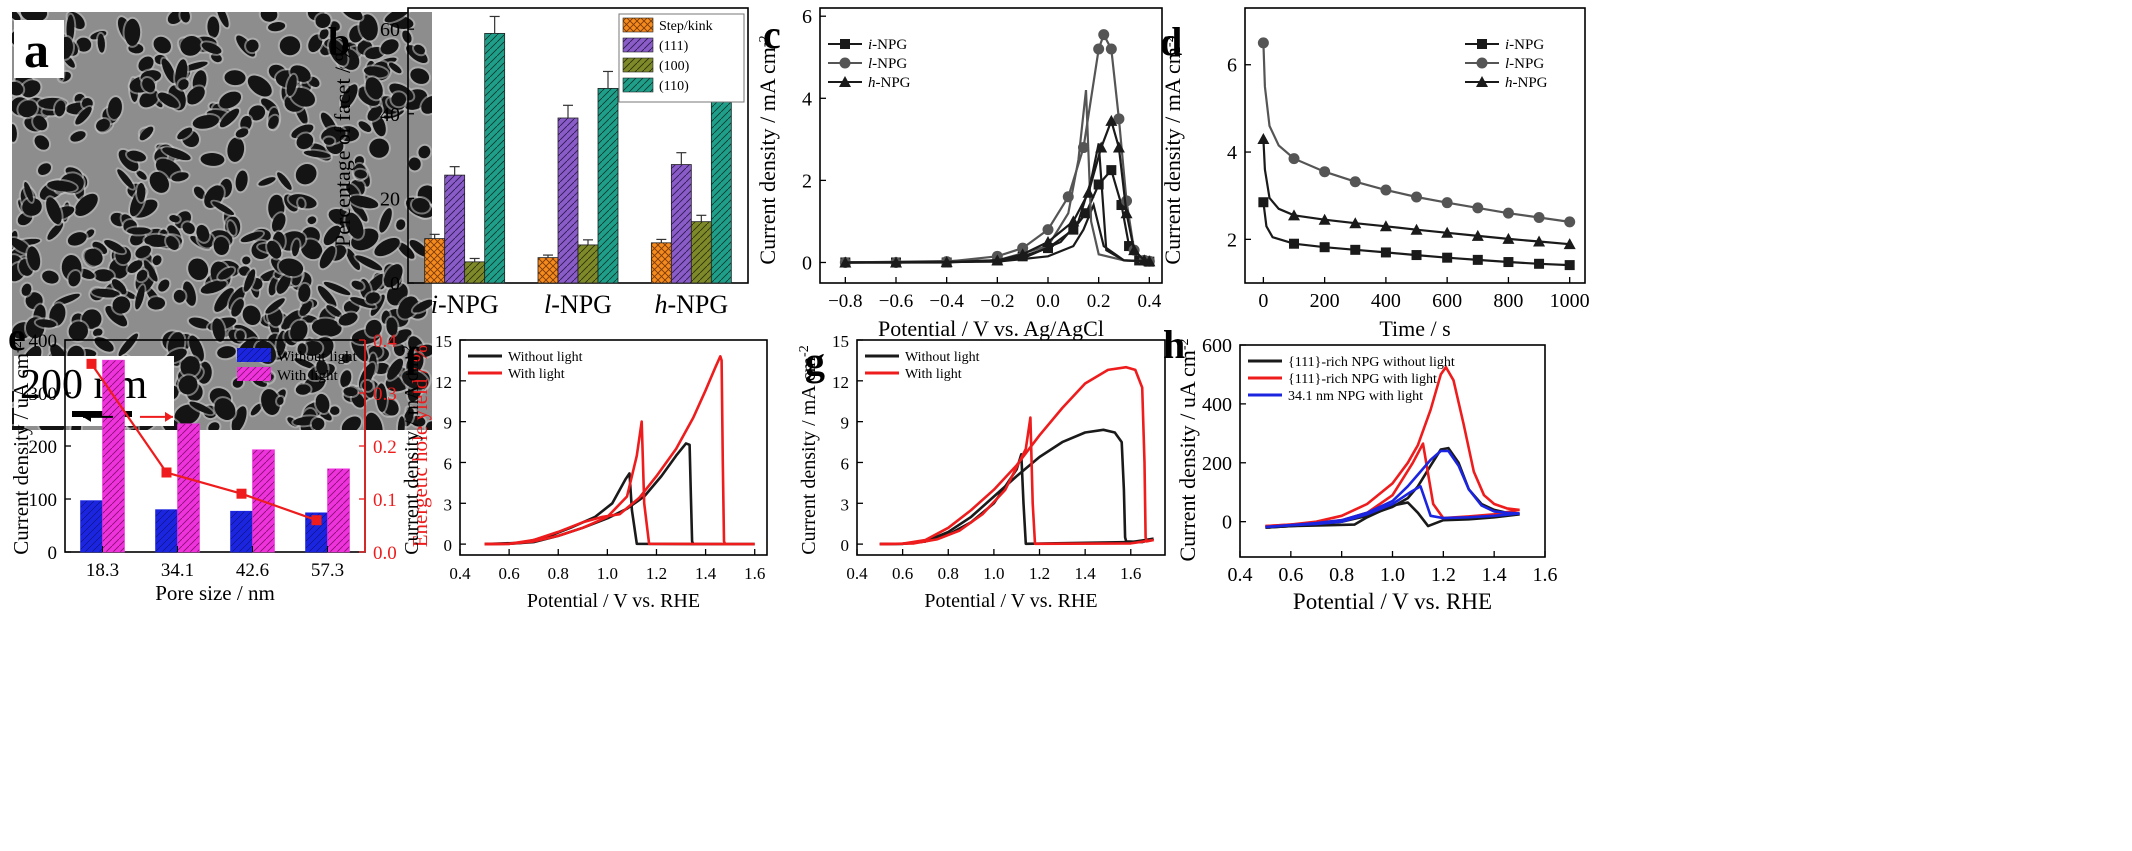 The image size is (2132, 851). What do you see at coordinates (87, 416) in the screenshot?
I see `arrow-left-head` at bounding box center [87, 416].